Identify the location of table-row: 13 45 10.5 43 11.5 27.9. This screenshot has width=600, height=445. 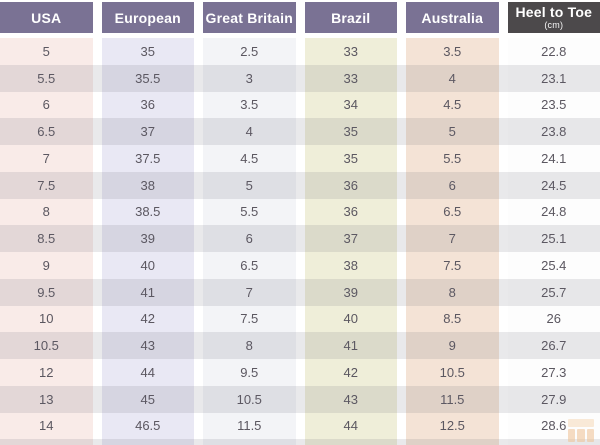
(300, 399).